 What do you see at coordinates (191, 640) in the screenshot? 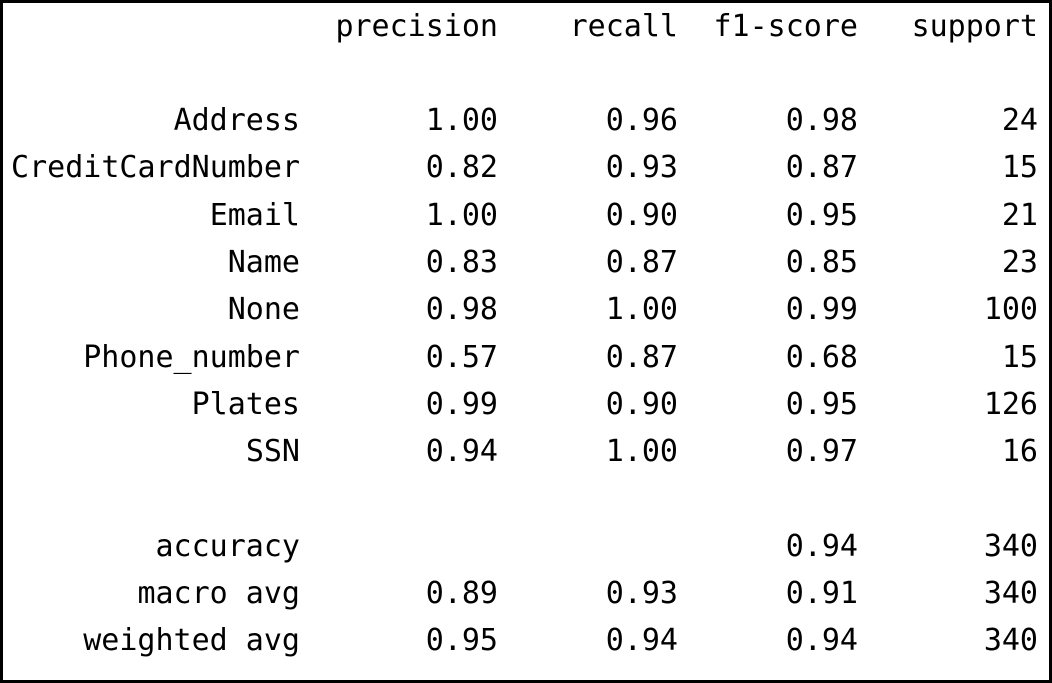
I see `row-label: weighted avg` at bounding box center [191, 640].